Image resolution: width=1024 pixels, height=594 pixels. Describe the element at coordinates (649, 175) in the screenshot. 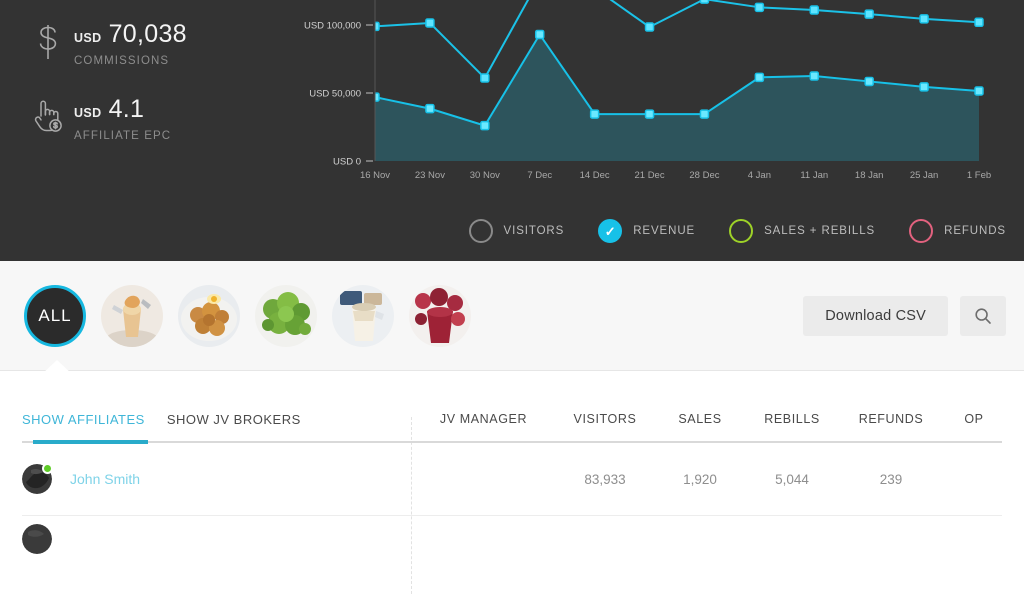

I see `svg-text: 21 Dec` at that location.